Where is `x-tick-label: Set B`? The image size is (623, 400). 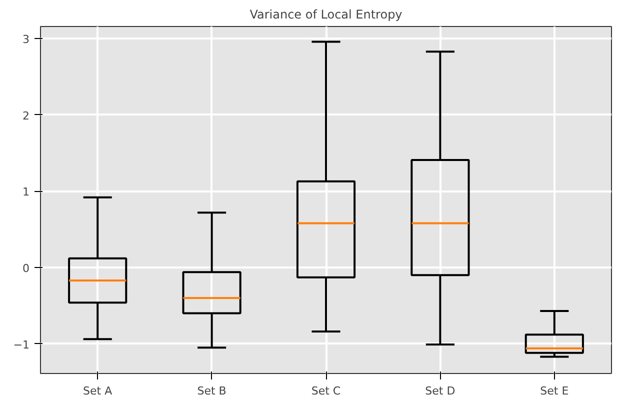
x-tick-label: Set B is located at coordinates (211, 391).